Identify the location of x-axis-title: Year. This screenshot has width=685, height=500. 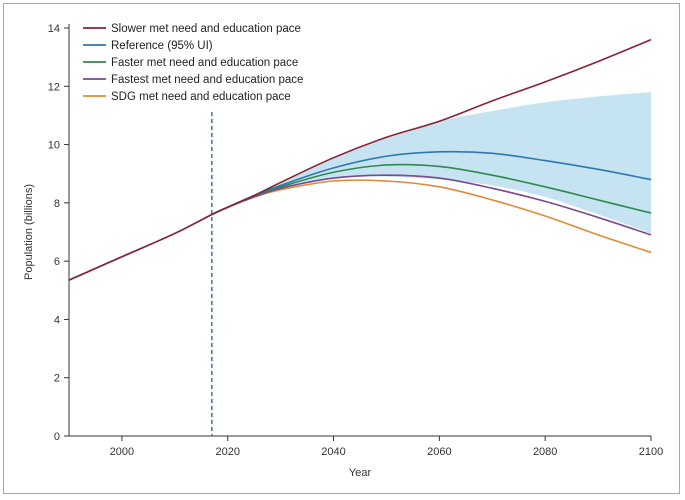
(360, 473).